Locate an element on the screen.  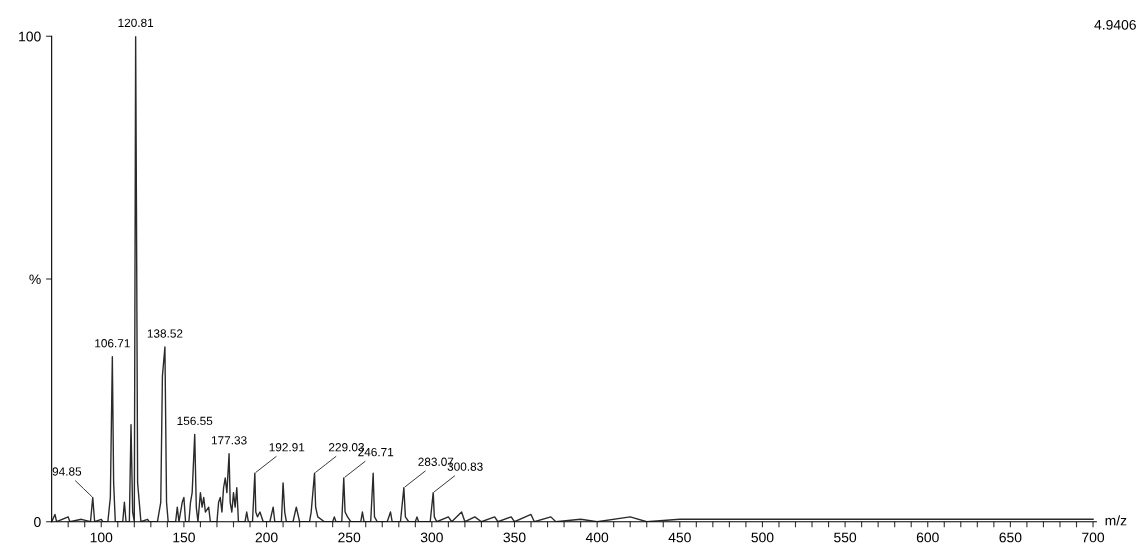
x-tick-label: 350 is located at coordinates (514, 537).